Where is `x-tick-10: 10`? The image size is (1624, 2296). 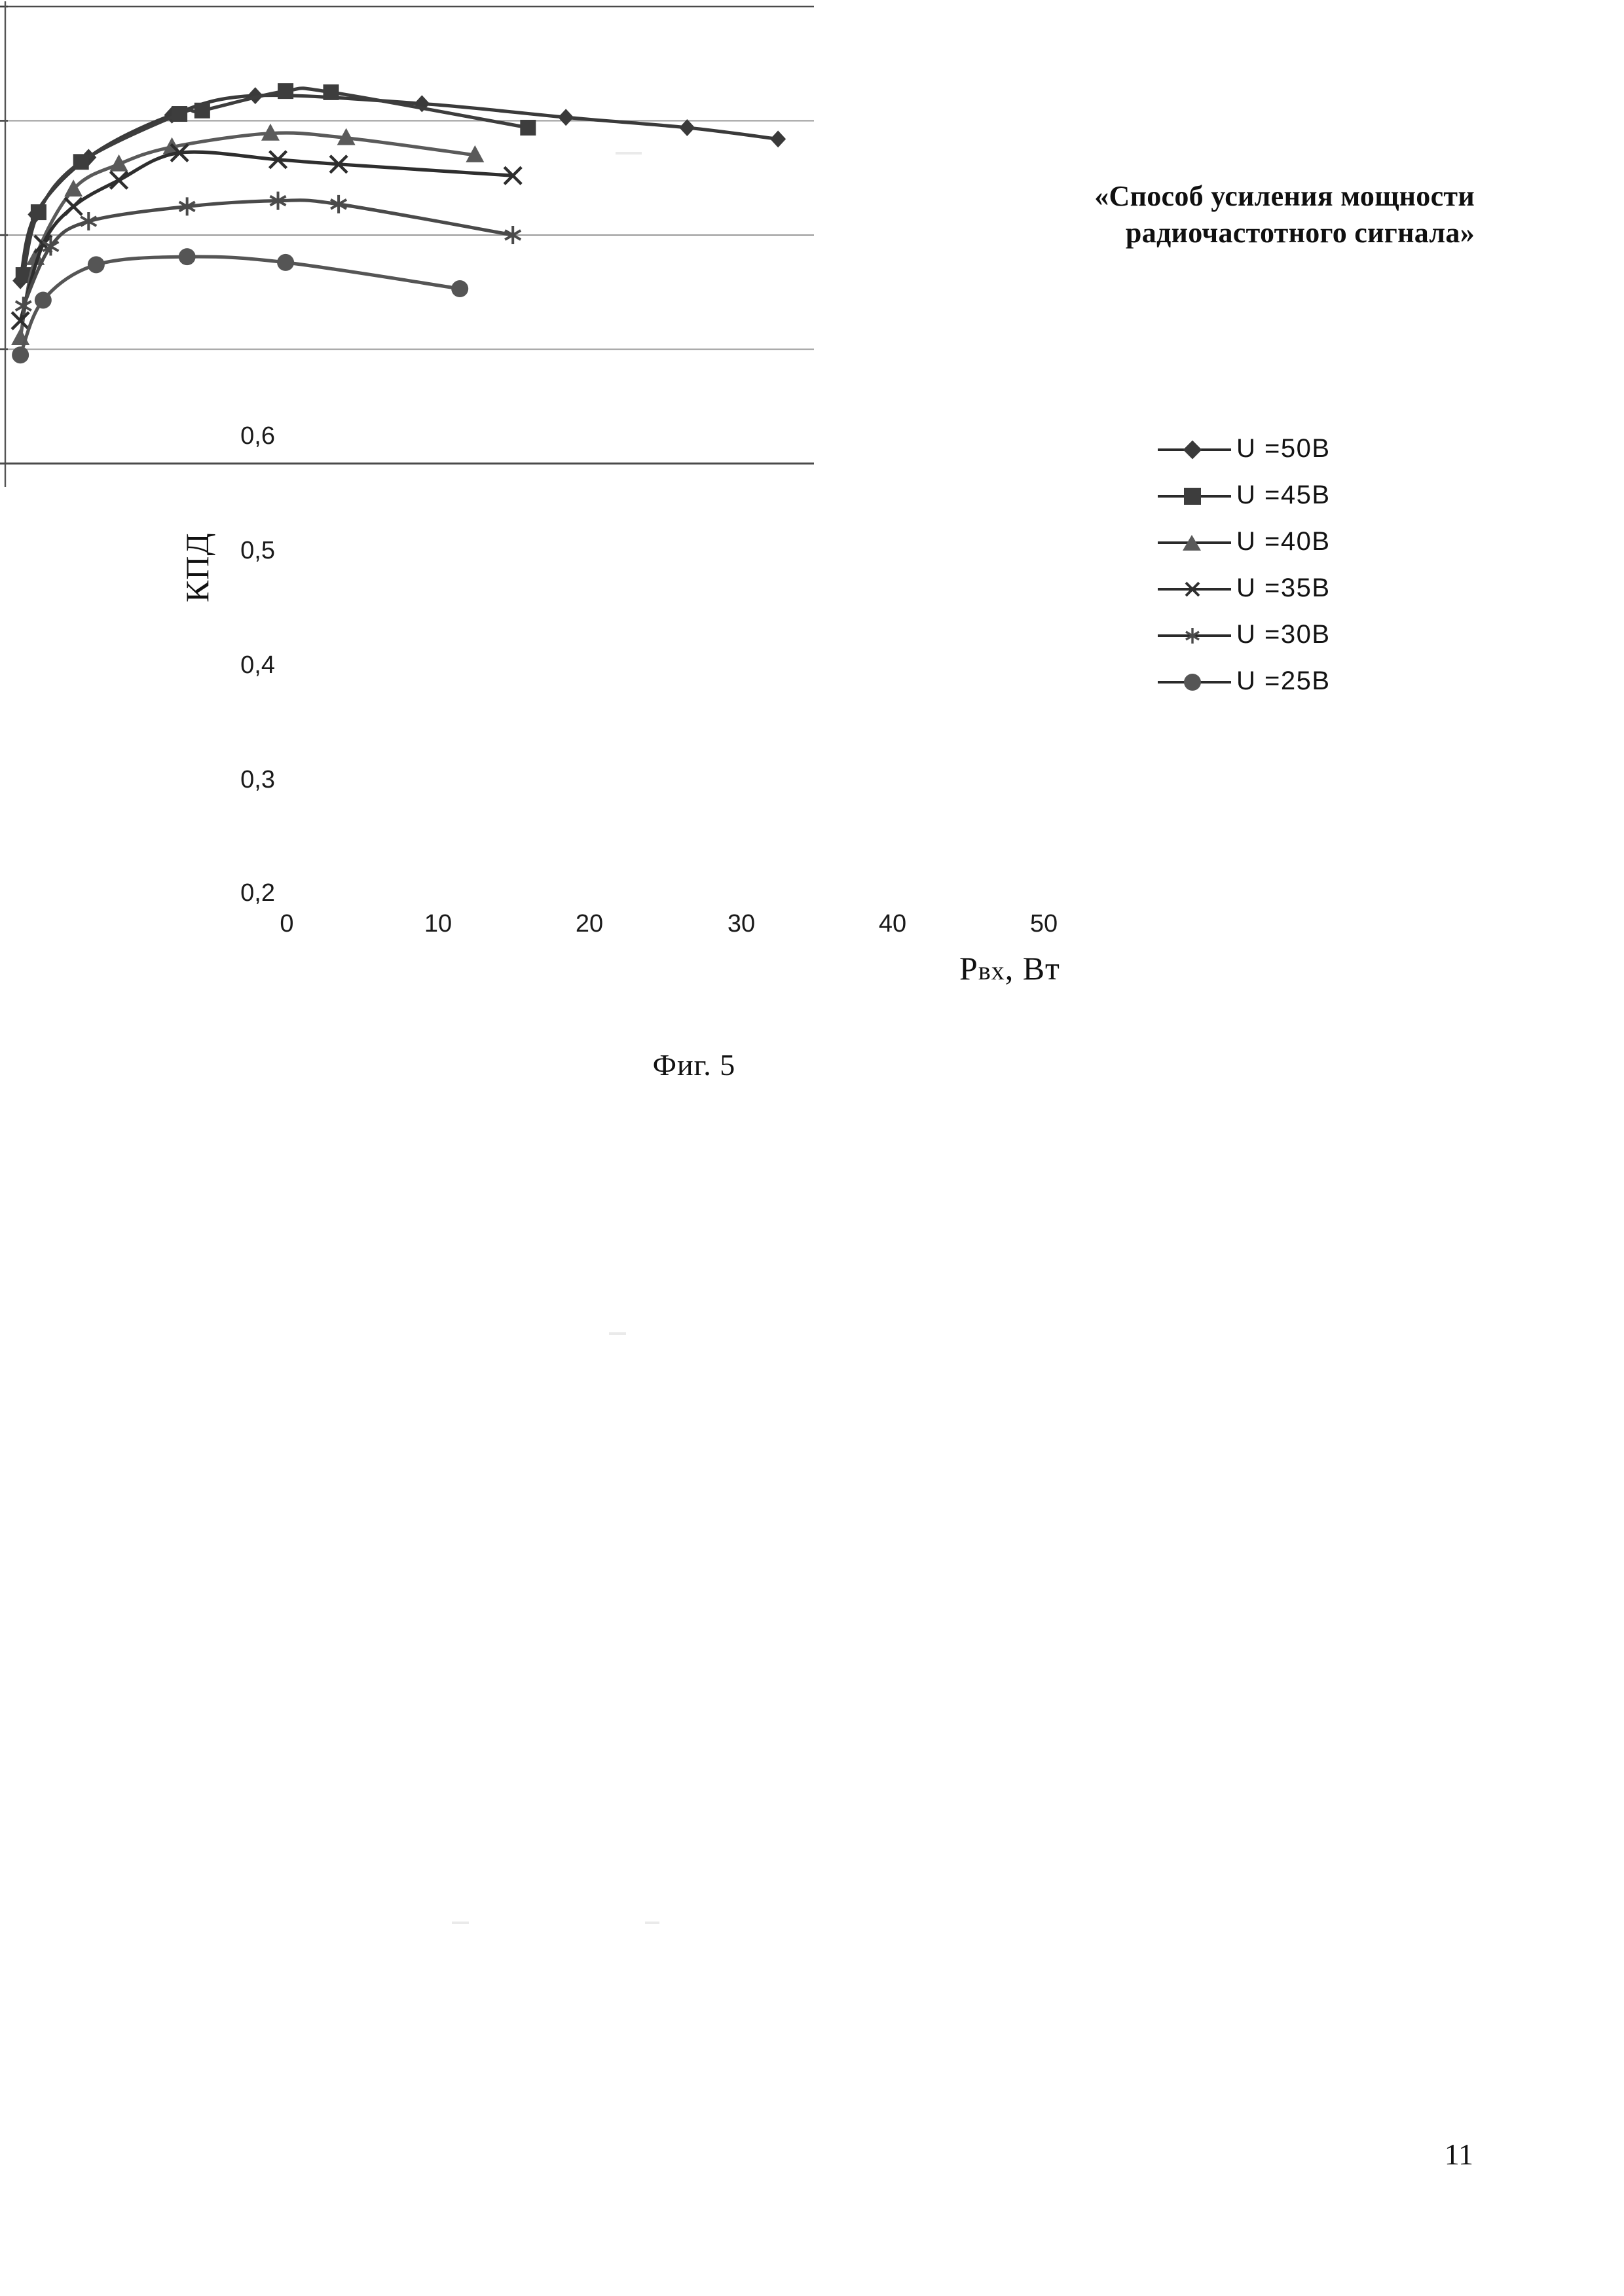 x-tick-10: 10 is located at coordinates (438, 924).